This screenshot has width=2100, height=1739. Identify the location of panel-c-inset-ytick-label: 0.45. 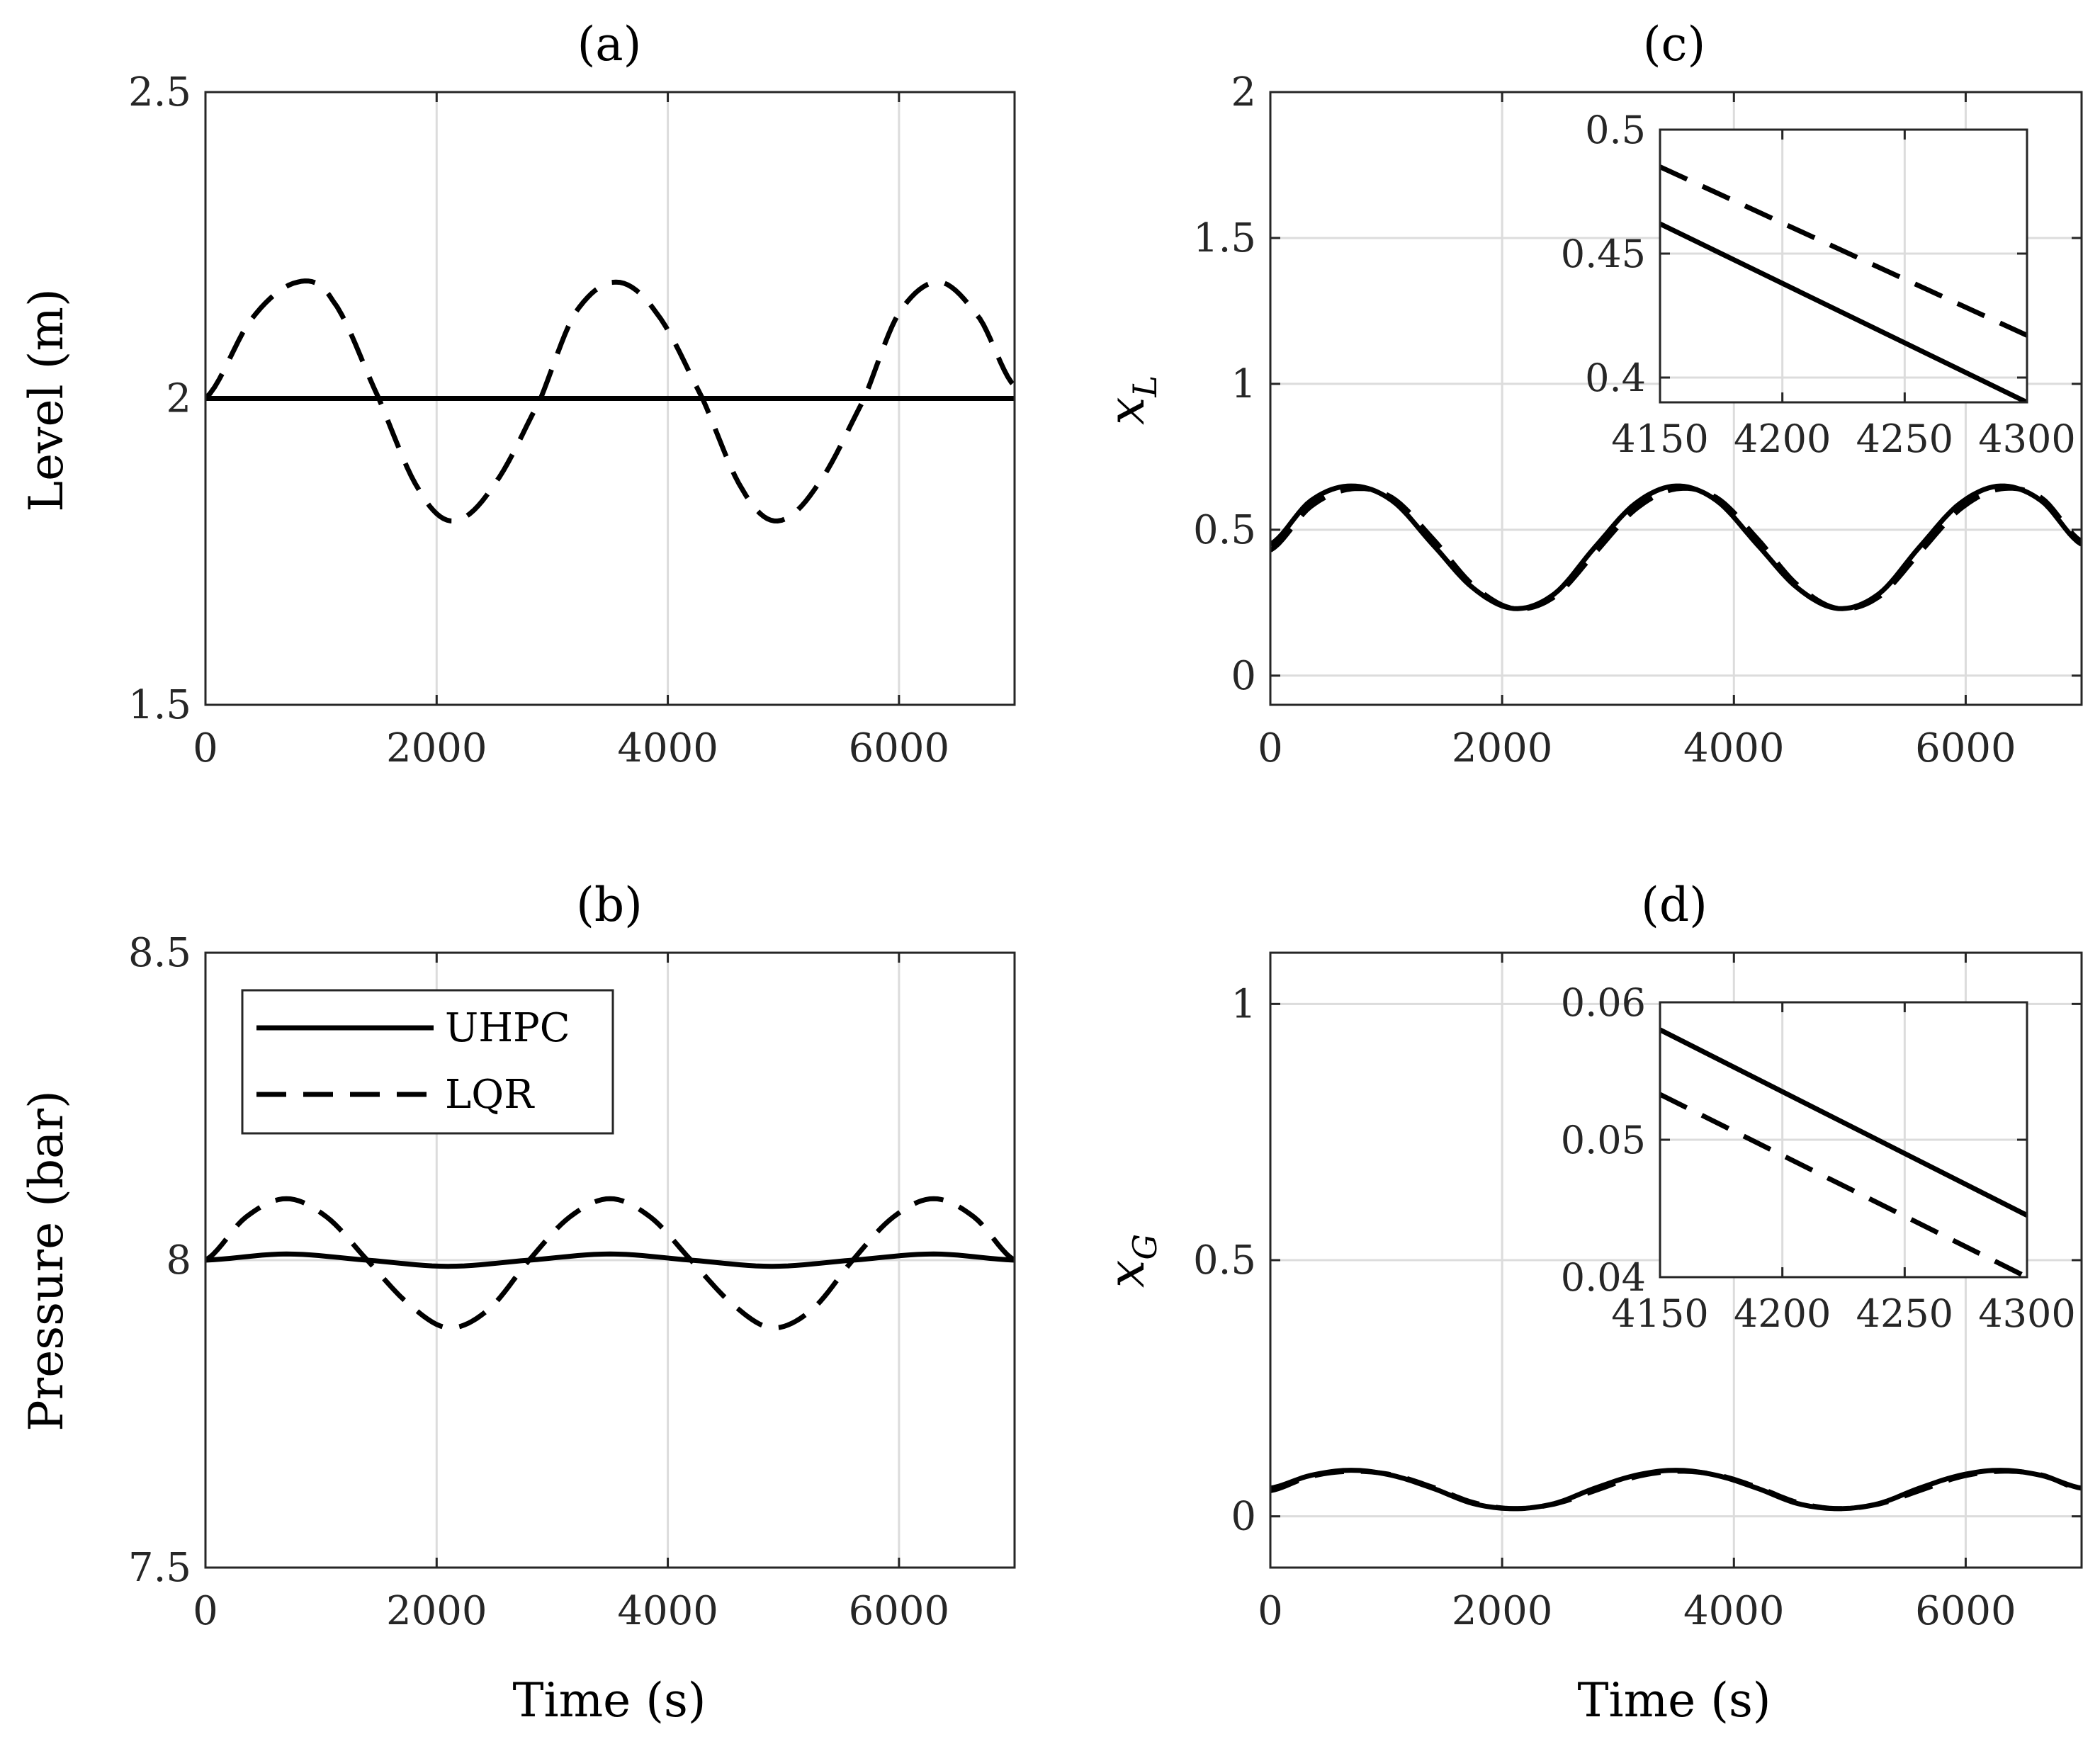
(1603, 254).